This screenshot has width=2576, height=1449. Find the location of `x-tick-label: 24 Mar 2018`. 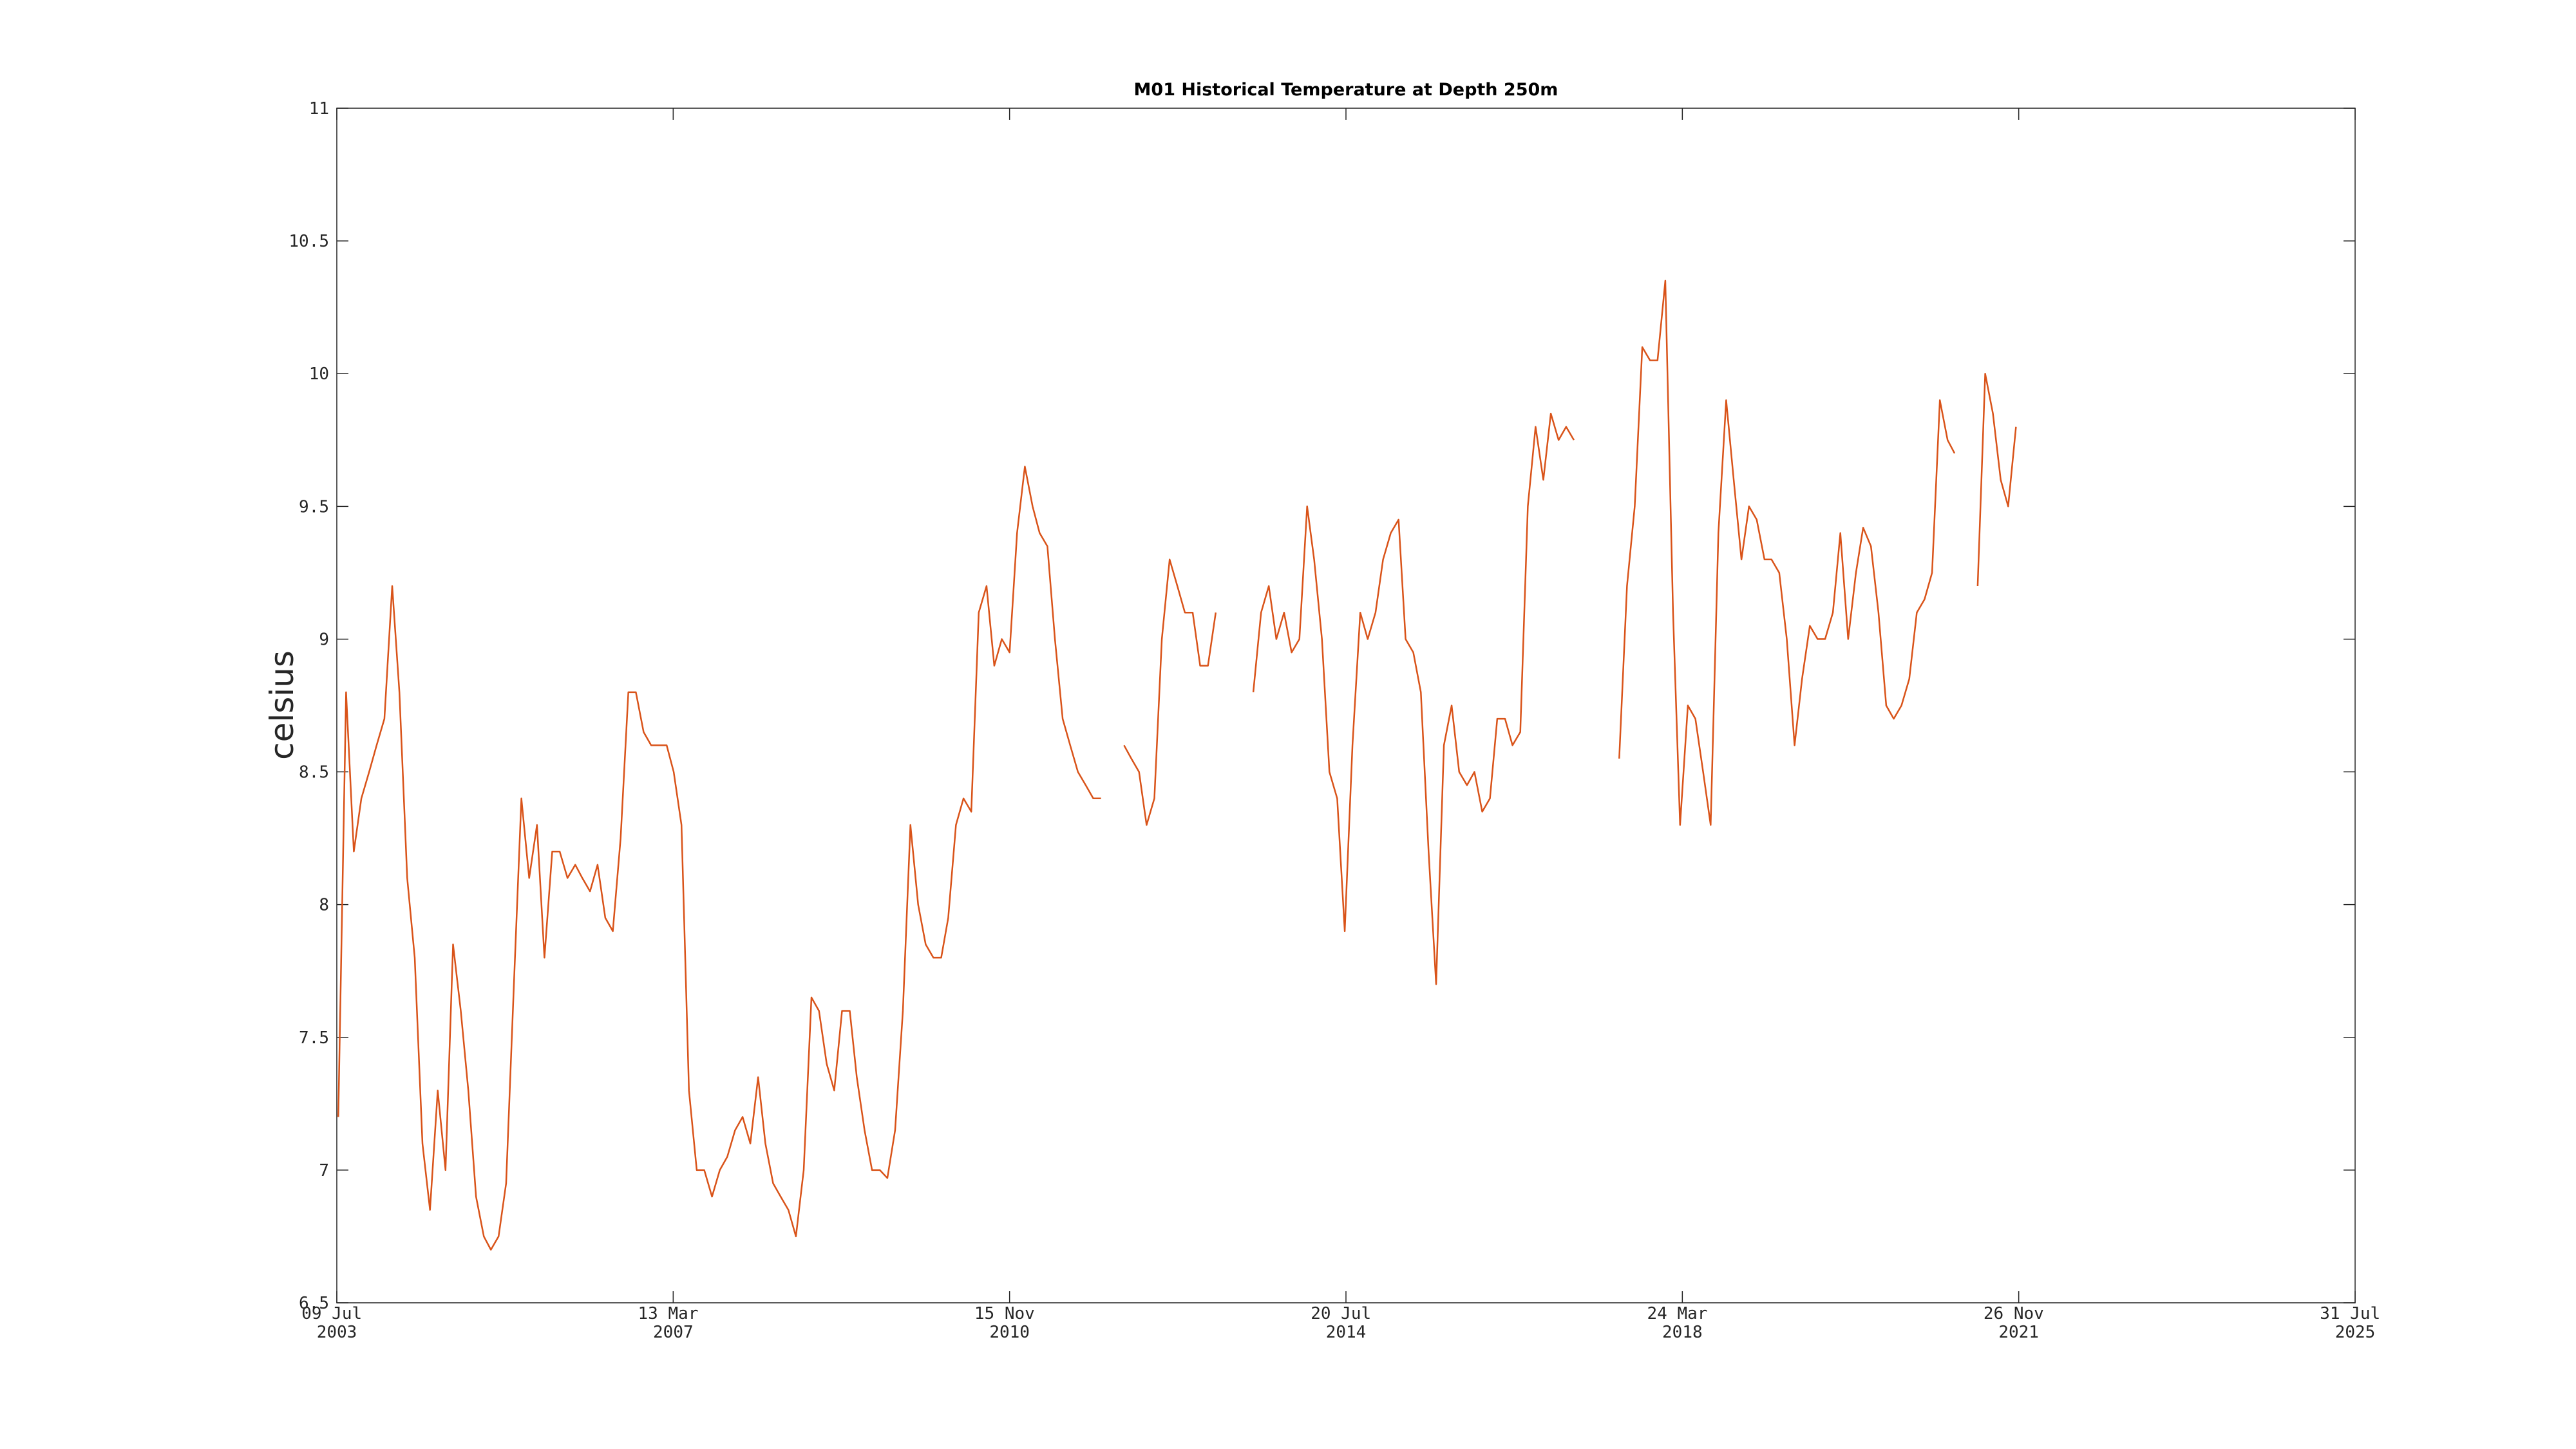

x-tick-label: 24 Mar 2018 is located at coordinates (1682, 1323).